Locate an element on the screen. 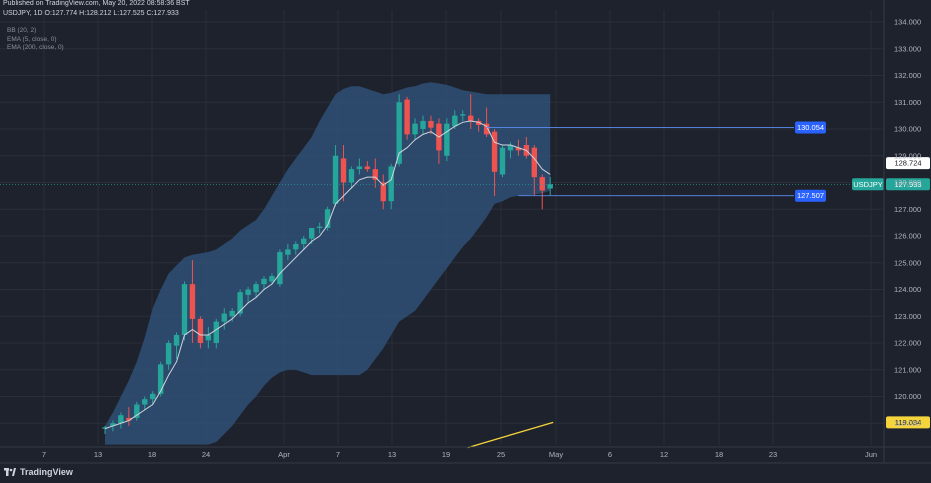 The height and width of the screenshot is (483, 931). indicator-ema5: EMA (5, close, 0) is located at coordinates (32, 39).